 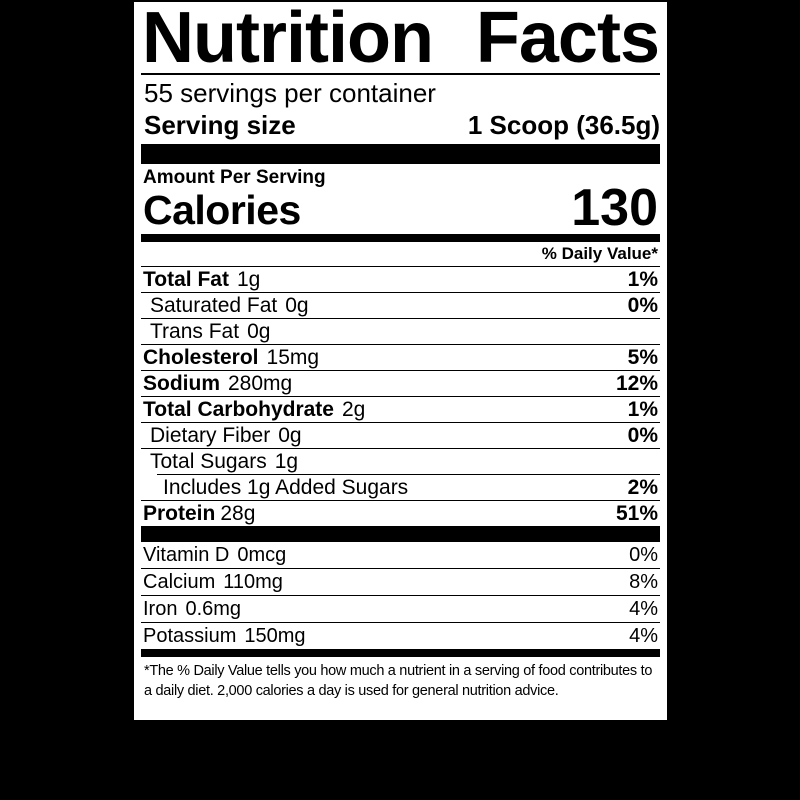 I want to click on nutrient-dv: 5%, so click(x=642, y=357).